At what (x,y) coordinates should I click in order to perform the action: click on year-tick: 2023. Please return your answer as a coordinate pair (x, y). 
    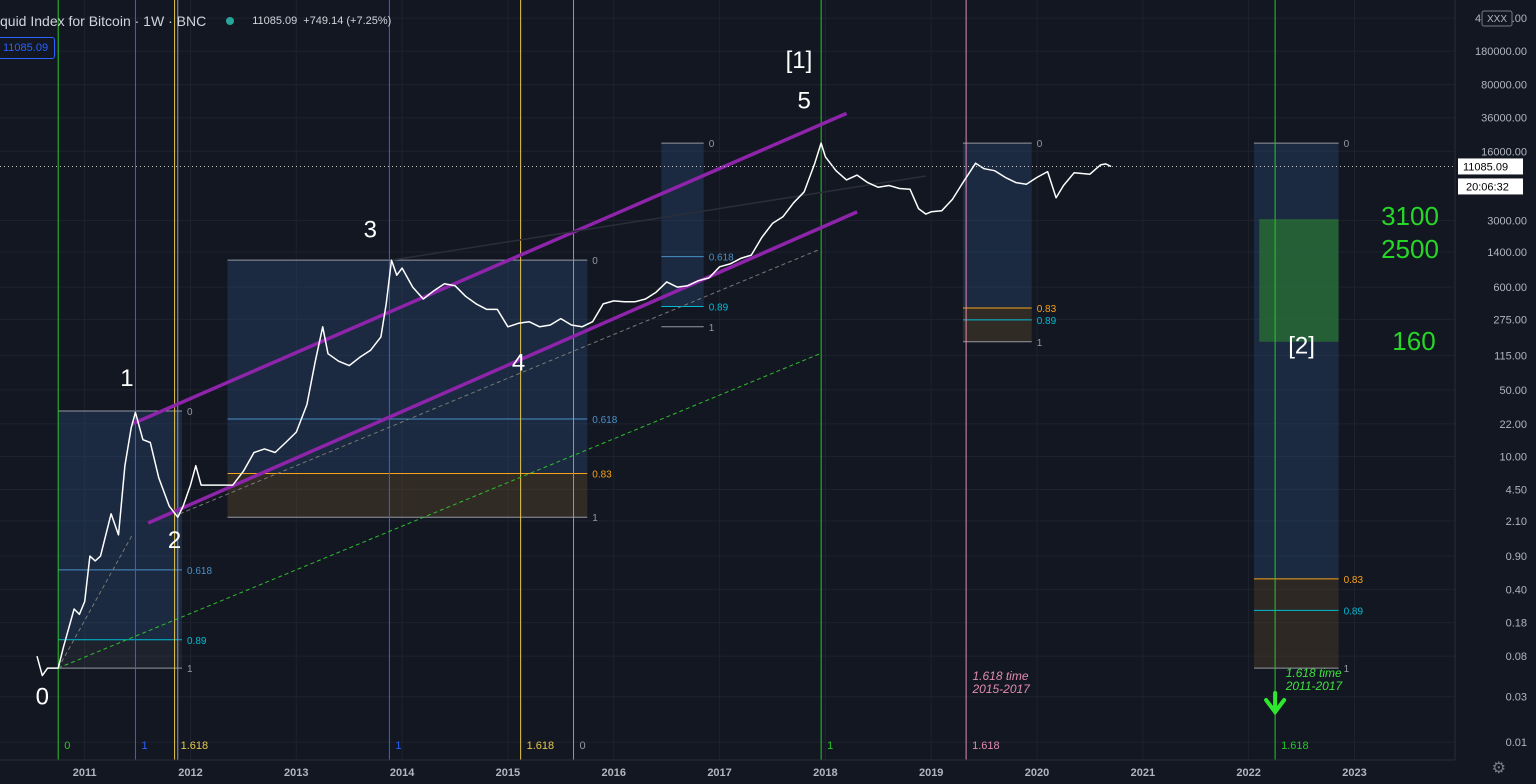
    Looking at the image, I should click on (1354, 773).